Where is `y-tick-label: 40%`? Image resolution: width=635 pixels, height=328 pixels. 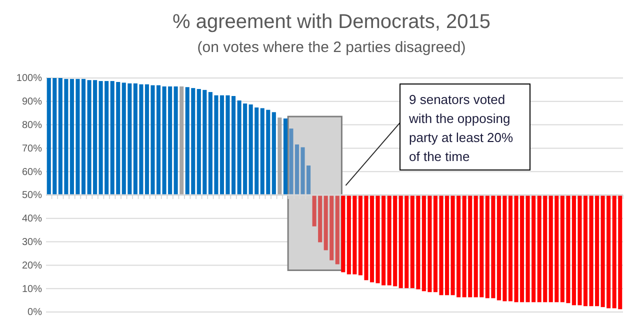
y-tick-label: 40% is located at coordinates (32, 219).